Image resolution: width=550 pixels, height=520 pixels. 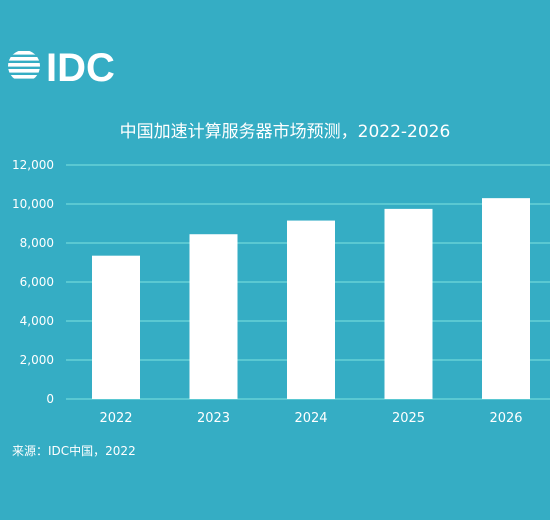 I want to click on y-tick-label: 10,000, so click(x=33, y=204).